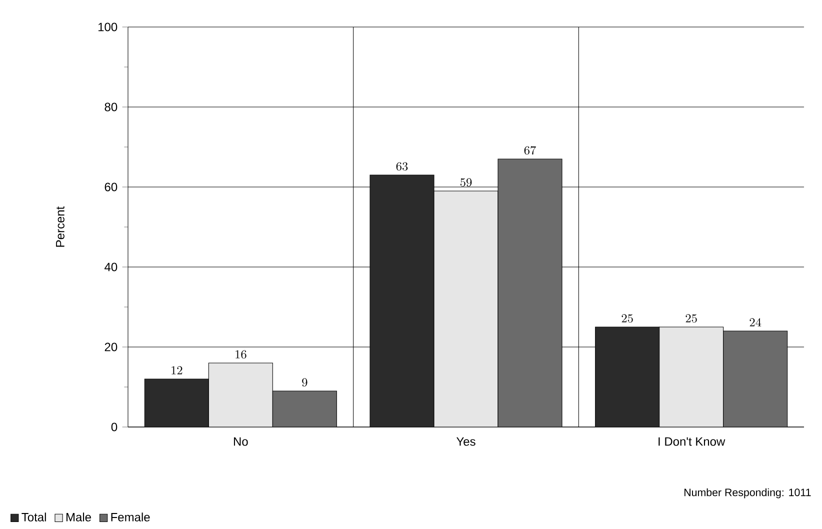 This screenshot has height=529, width=822. What do you see at coordinates (747, 493) in the screenshot?
I see `text: Number Responding: 1011` at bounding box center [747, 493].